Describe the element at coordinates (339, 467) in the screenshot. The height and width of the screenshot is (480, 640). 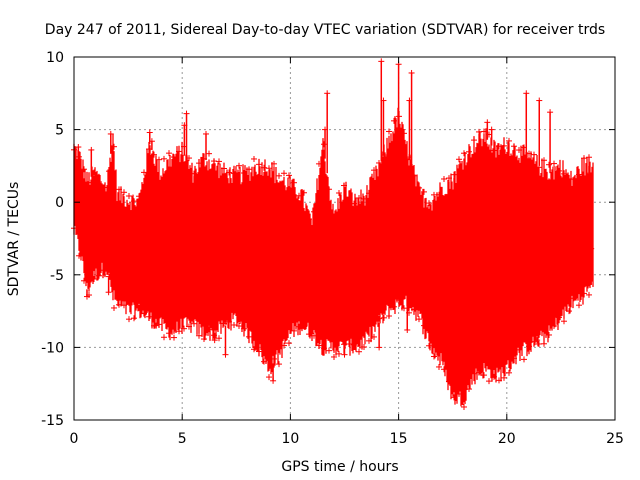
I see `x-axis-title: GPS time / hours` at that location.